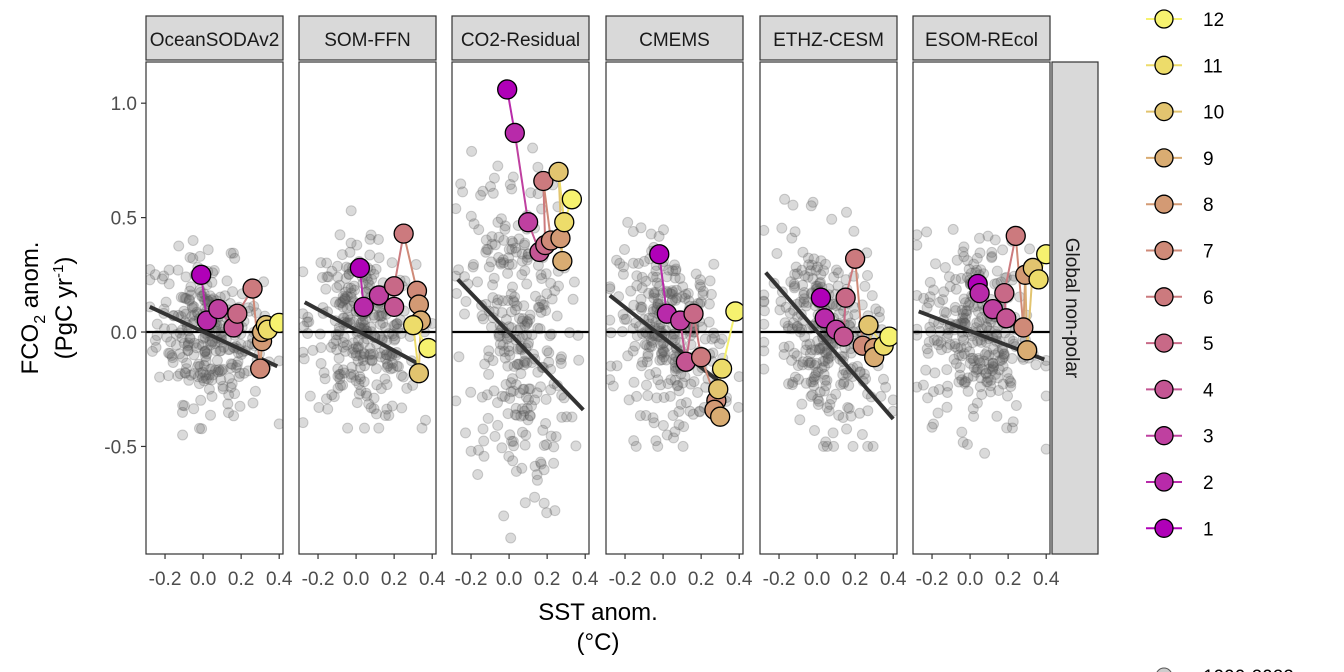 This screenshot has width=1344, height=672. Describe the element at coordinates (125, 276) in the screenshot. I see `y-axis-tick-labels: 1.0 0.5 0.0 -0.5` at that location.